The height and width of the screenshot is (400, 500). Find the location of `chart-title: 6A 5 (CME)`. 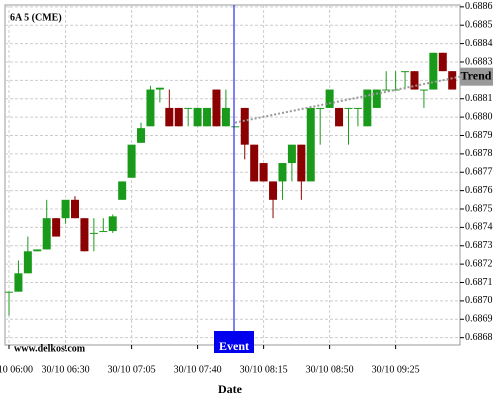

chart-title: 6A 5 (CME) is located at coordinates (36, 17).